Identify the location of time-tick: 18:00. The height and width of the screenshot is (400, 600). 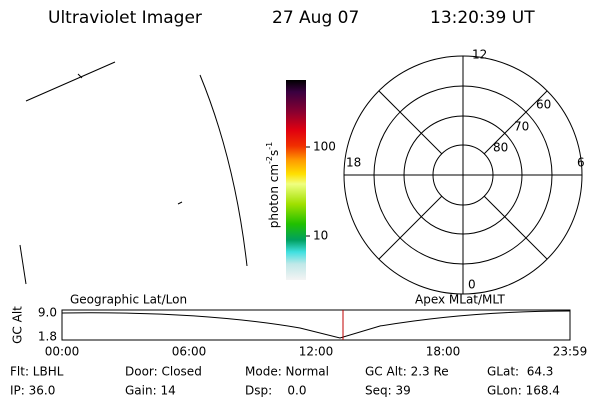
(443, 352).